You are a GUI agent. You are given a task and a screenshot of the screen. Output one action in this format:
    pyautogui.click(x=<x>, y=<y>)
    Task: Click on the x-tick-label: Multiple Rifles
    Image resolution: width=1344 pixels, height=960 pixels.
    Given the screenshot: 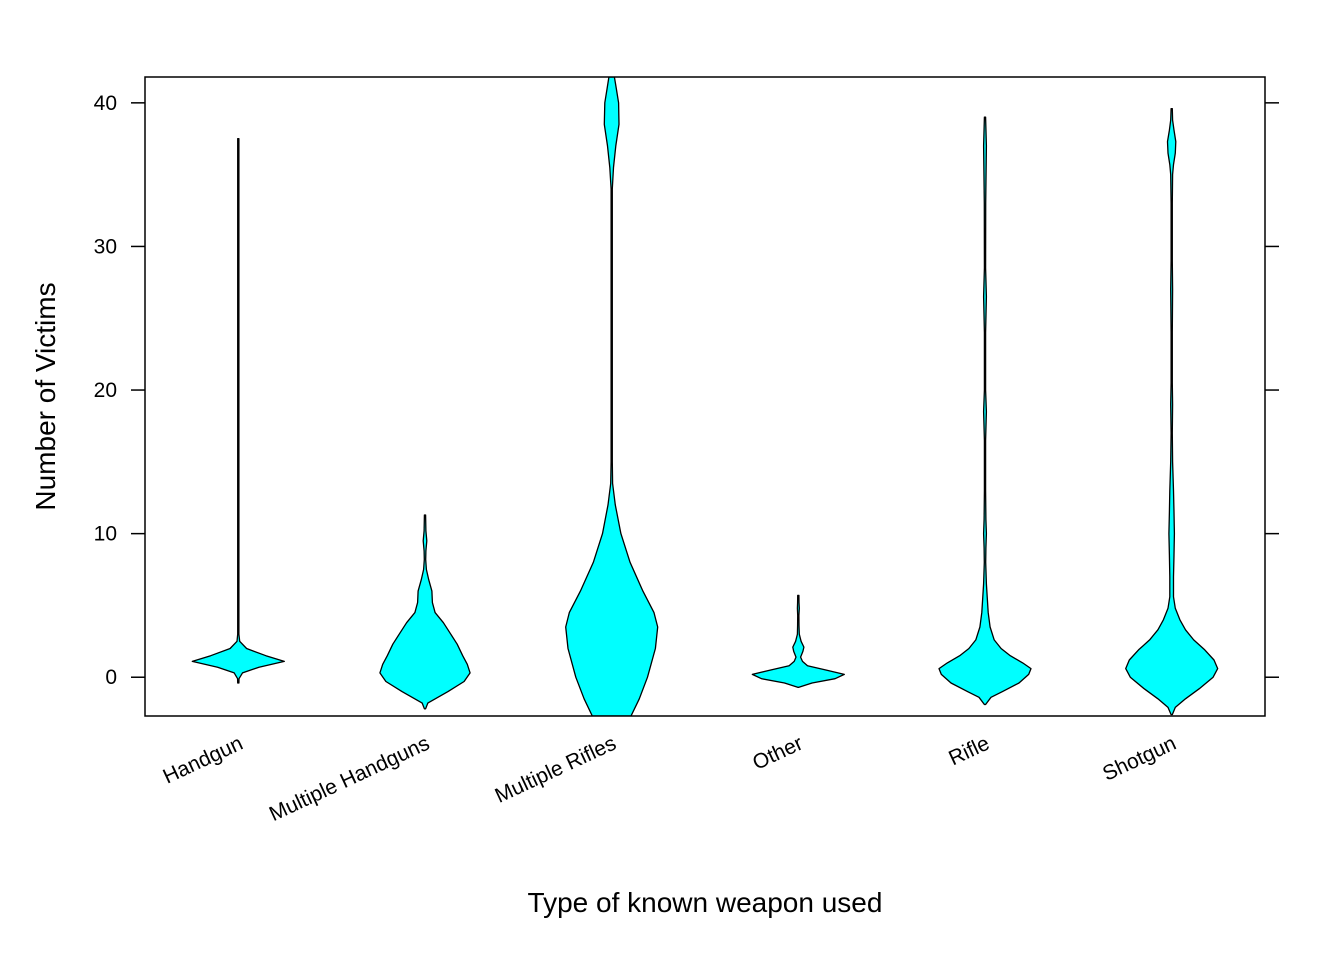 What is the action you would take?
    pyautogui.click(x=556, y=770)
    